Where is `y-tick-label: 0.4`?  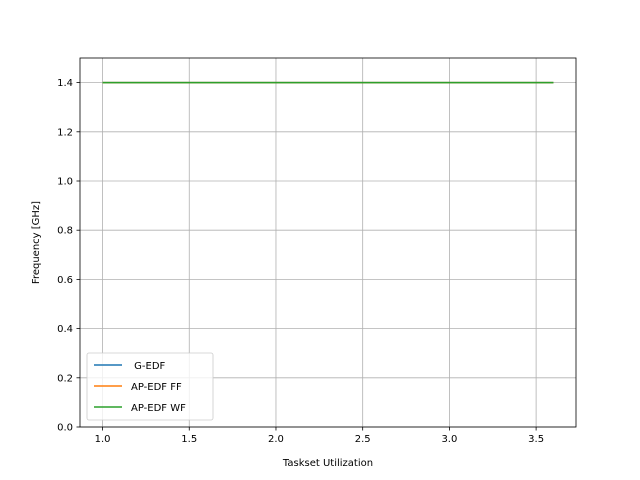 y-tick-label: 0.4 is located at coordinates (65, 329).